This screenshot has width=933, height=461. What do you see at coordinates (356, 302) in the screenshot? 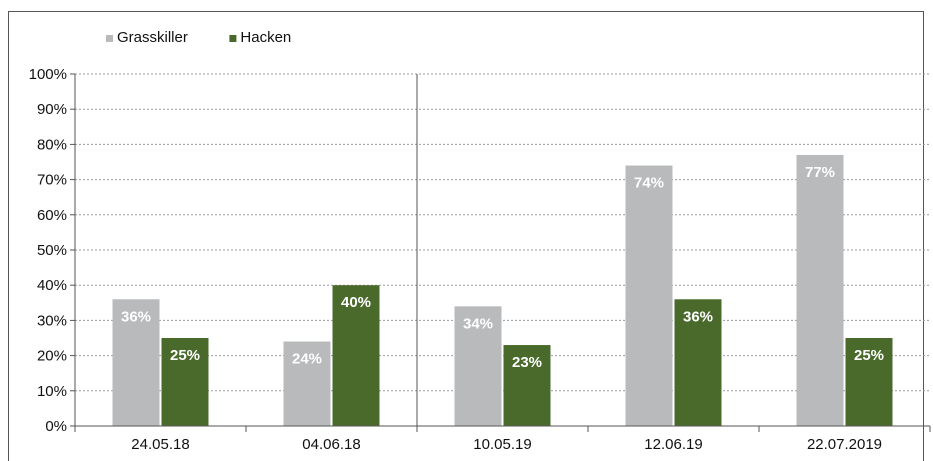
I see `data-label: 40%` at bounding box center [356, 302].